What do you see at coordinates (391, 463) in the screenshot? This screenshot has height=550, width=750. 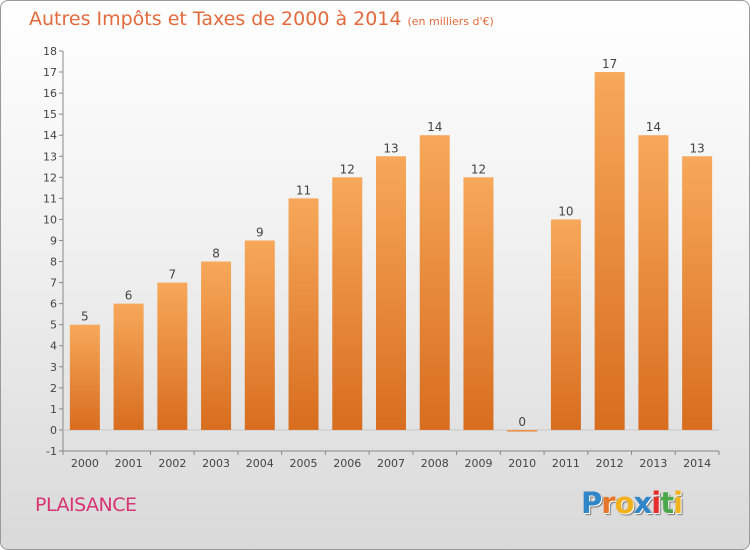 I see `x-tick-label-2007: 2007` at bounding box center [391, 463].